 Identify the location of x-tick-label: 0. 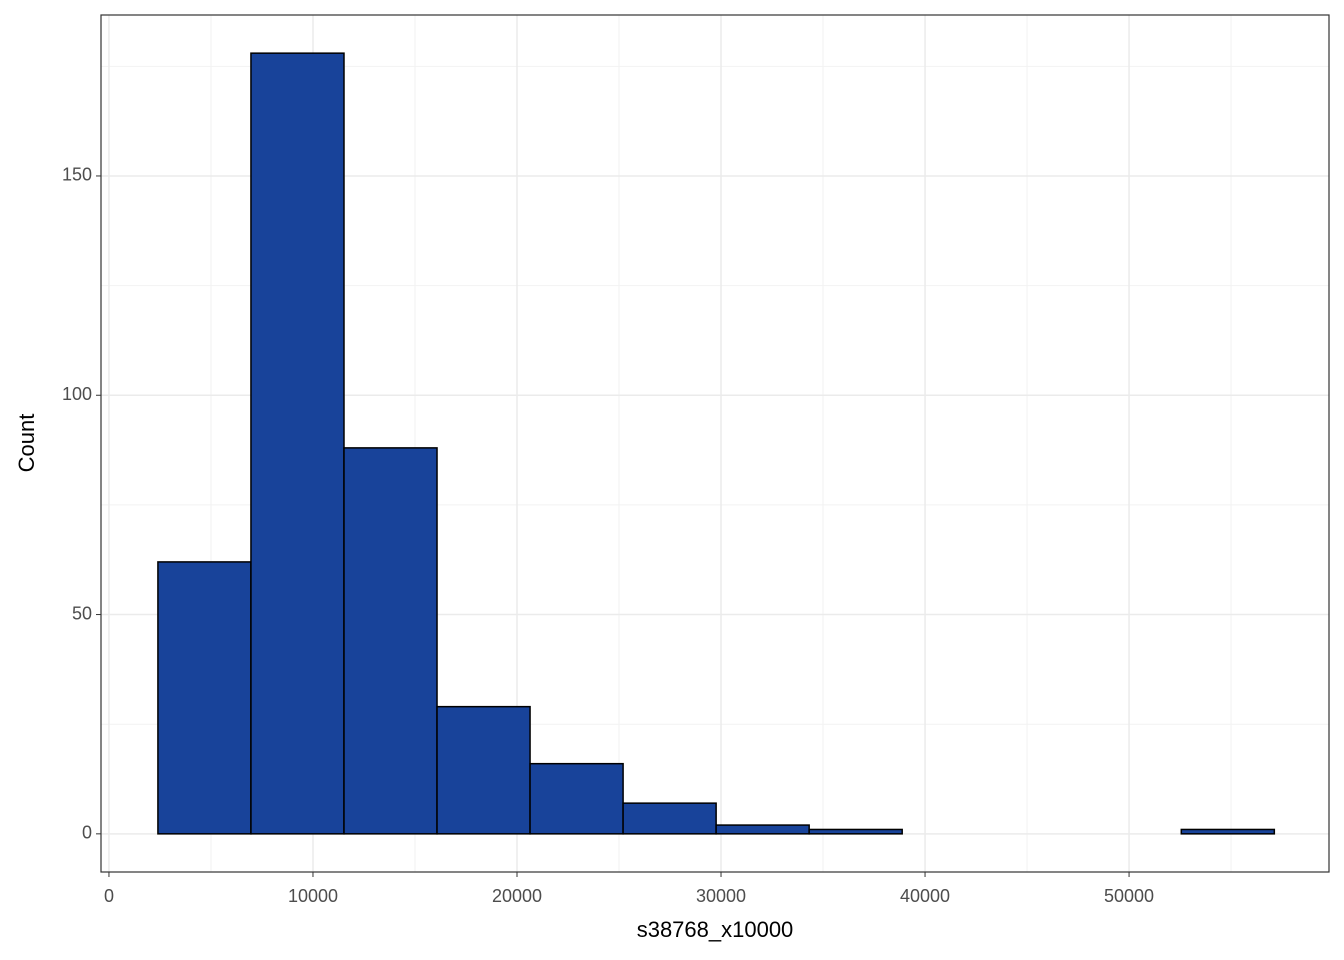
(109, 896).